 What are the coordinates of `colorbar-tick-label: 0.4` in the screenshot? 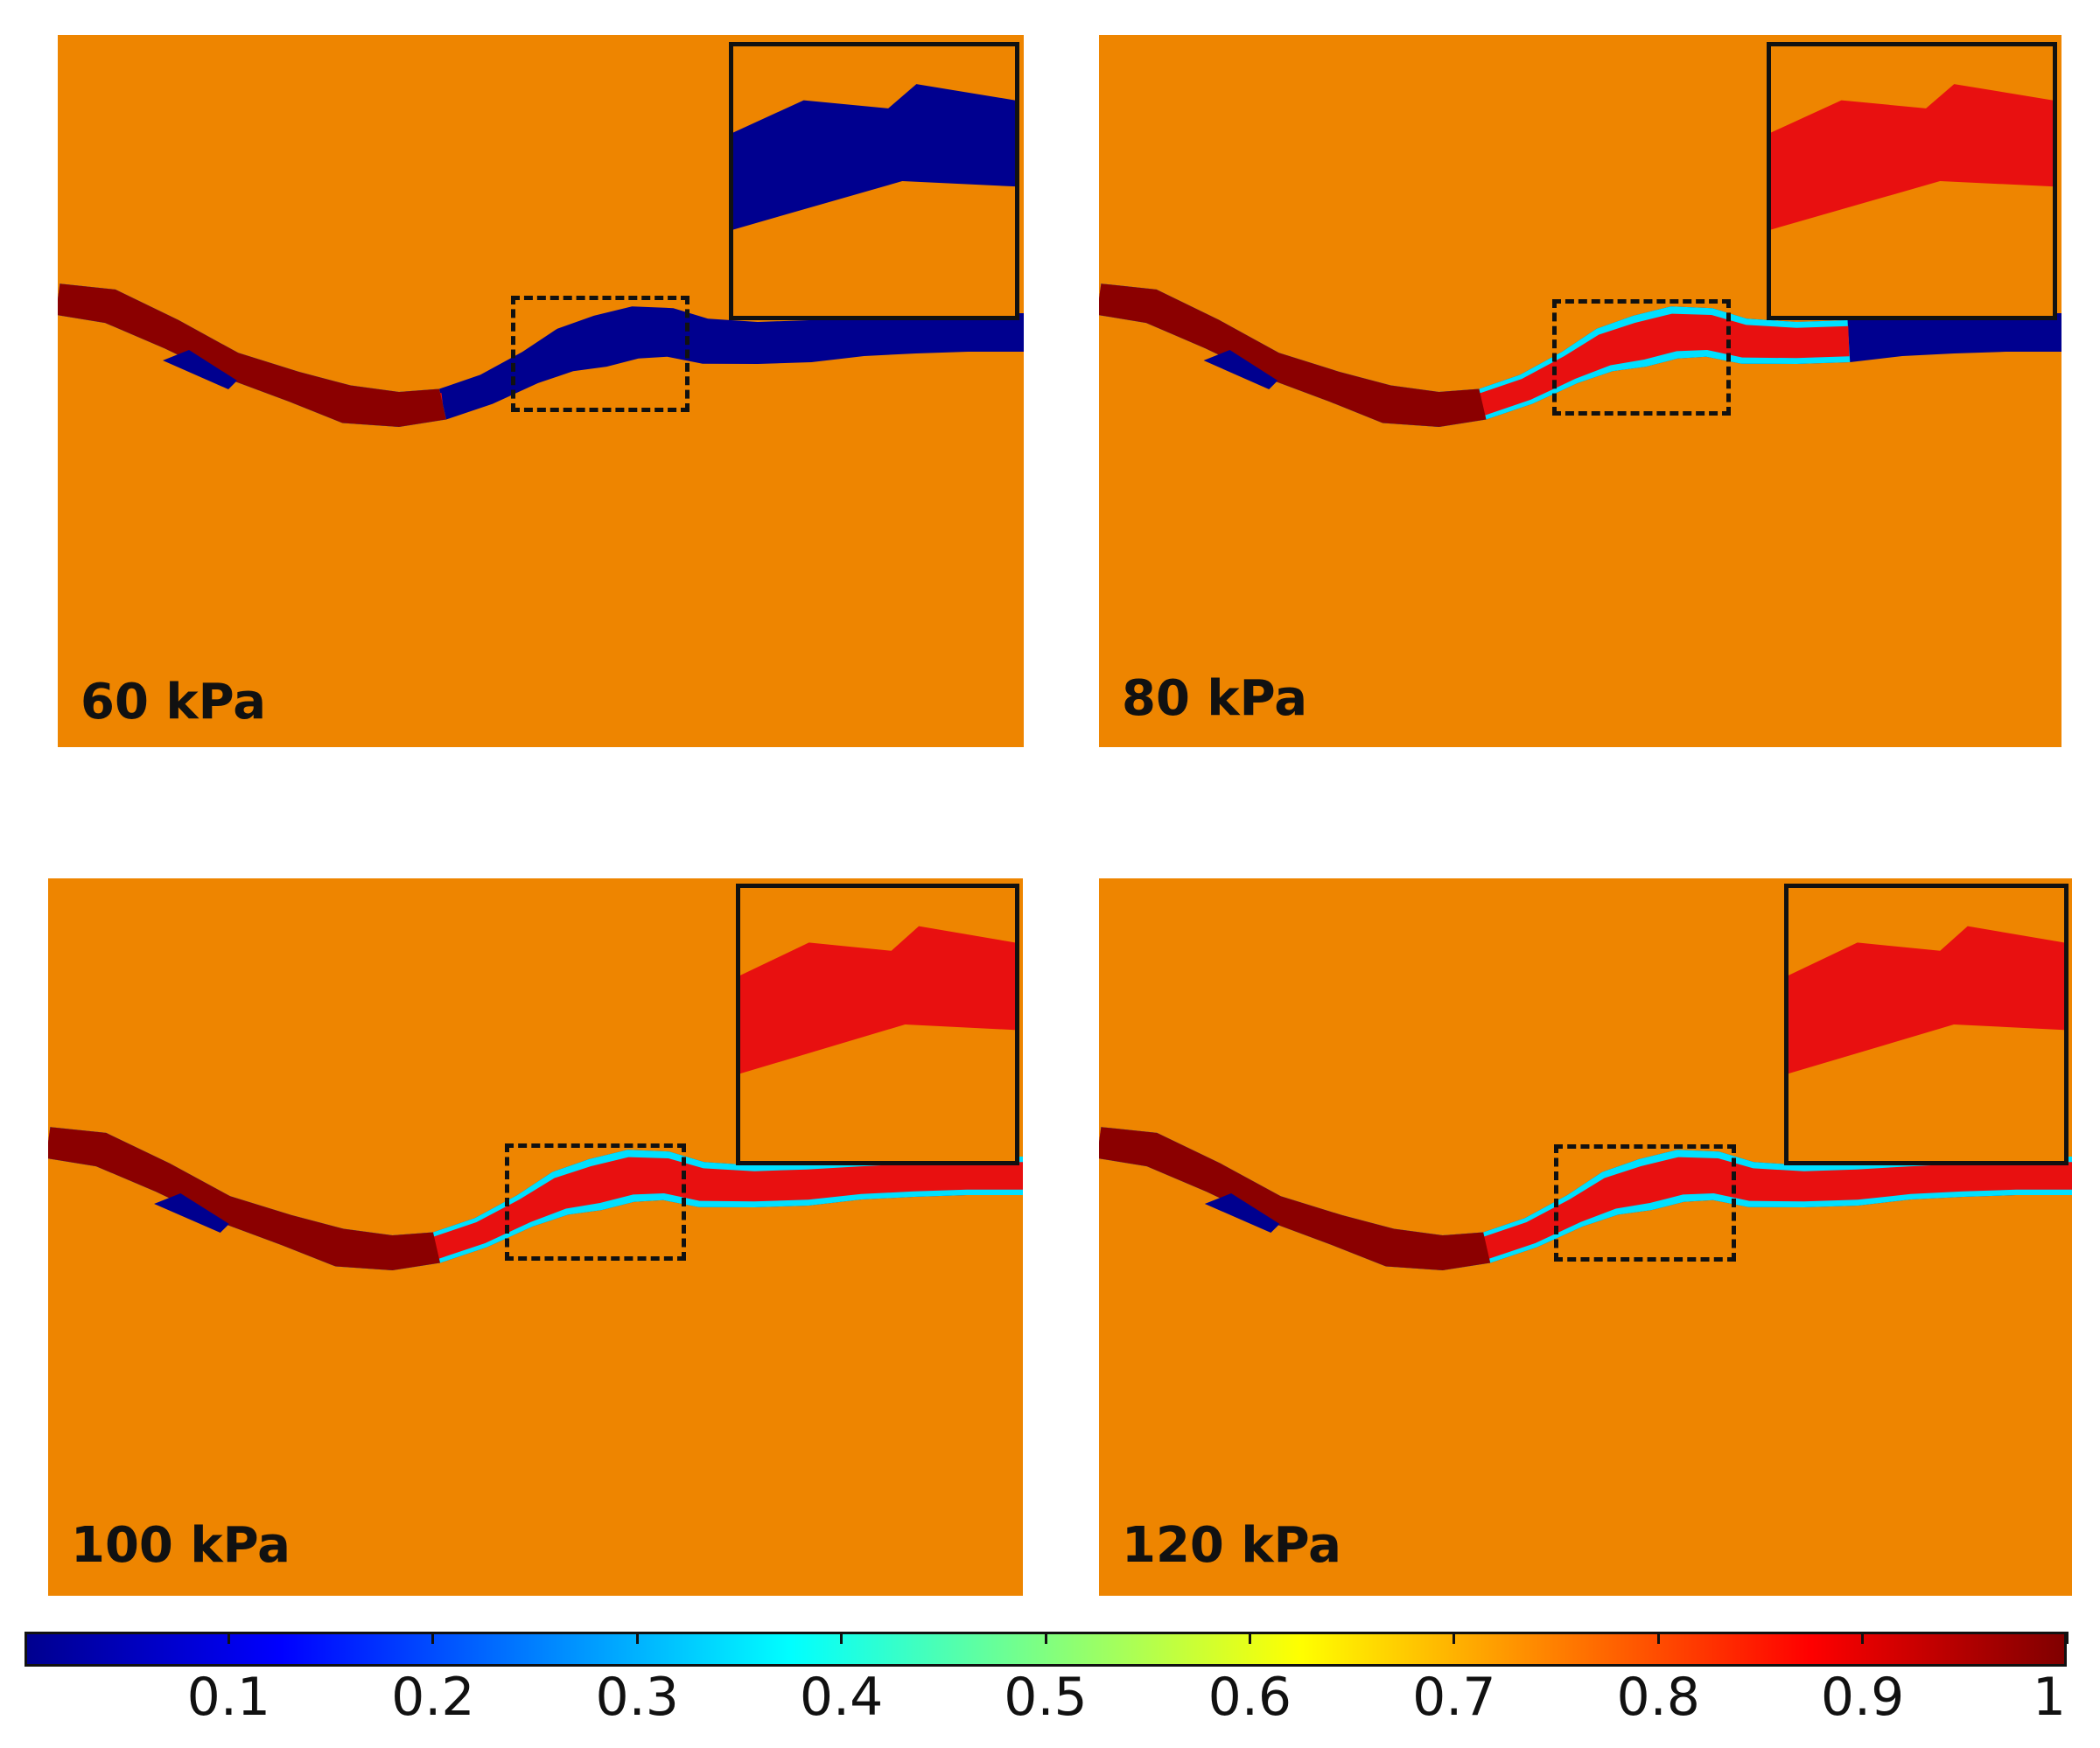 It's located at (841, 1698).